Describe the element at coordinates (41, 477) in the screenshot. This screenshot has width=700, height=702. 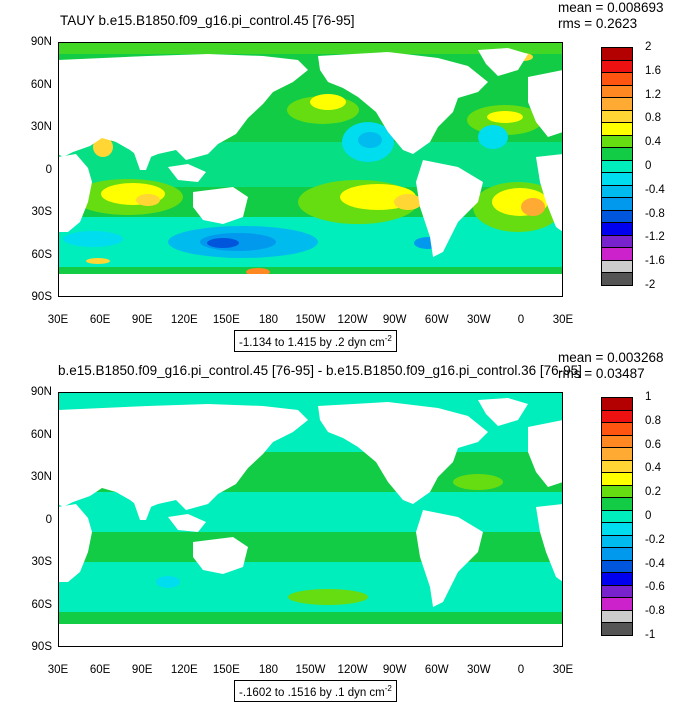
I see `bottom-lat-label: 30N` at that location.